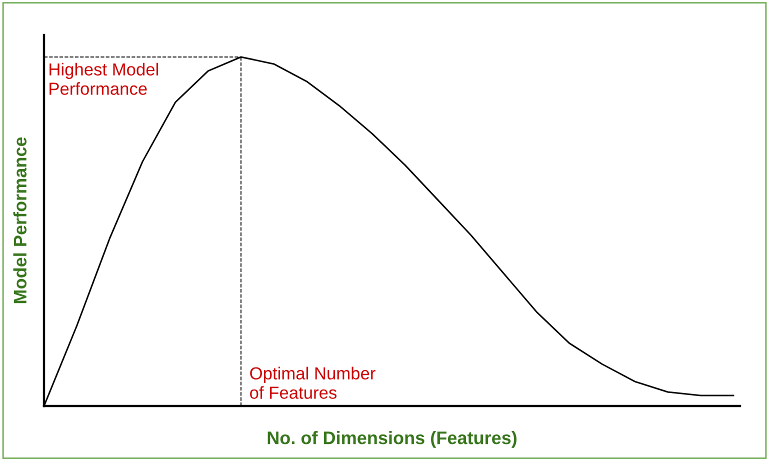 The height and width of the screenshot is (460, 769). I want to click on annotation: Optimal Number of Features, so click(313, 382).